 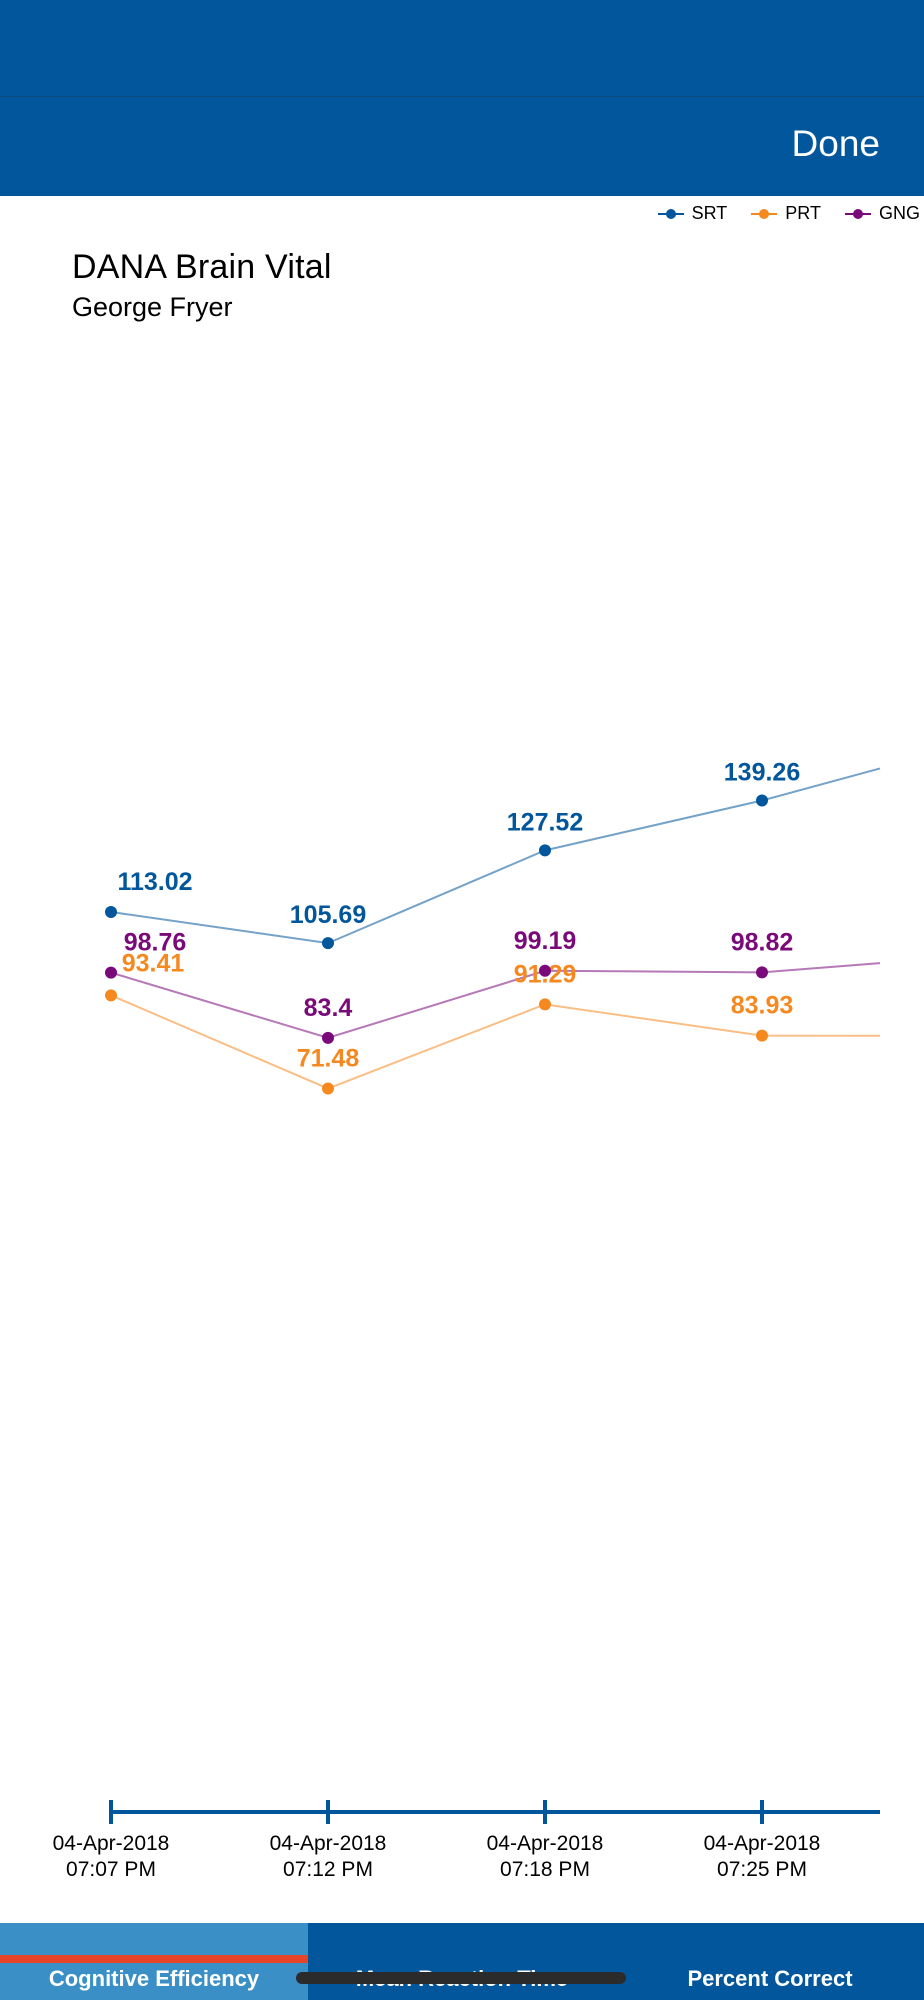 What do you see at coordinates (803, 213) in the screenshot?
I see `legend-label-prt: PRT` at bounding box center [803, 213].